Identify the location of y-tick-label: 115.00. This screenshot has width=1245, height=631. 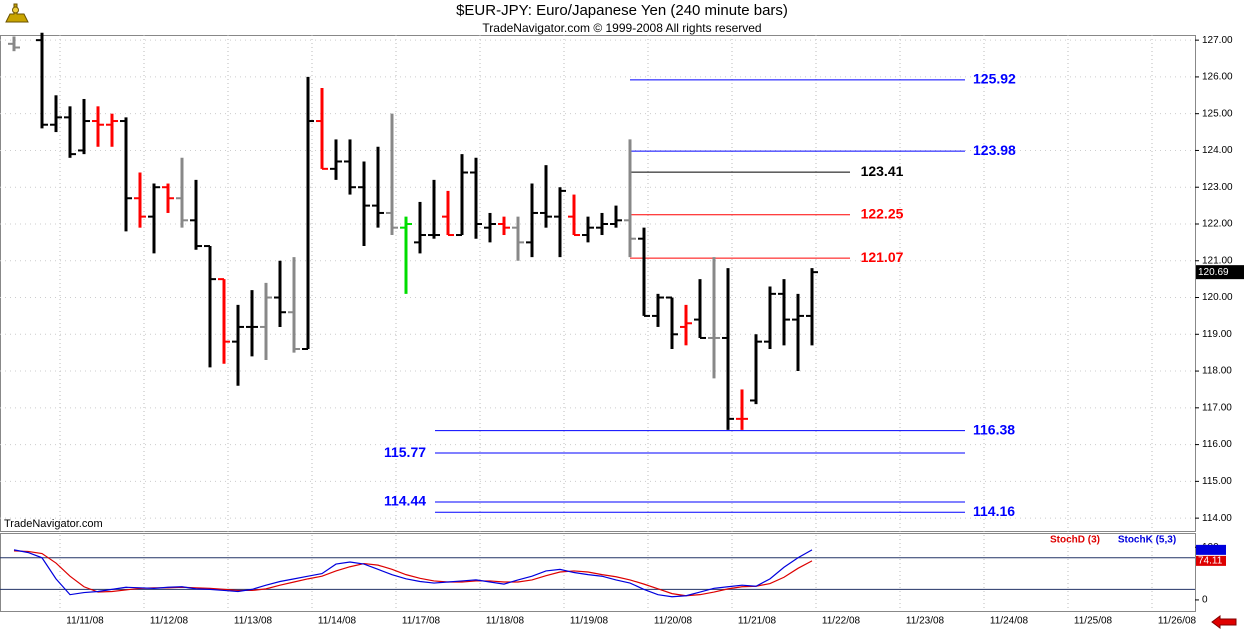
(1217, 481).